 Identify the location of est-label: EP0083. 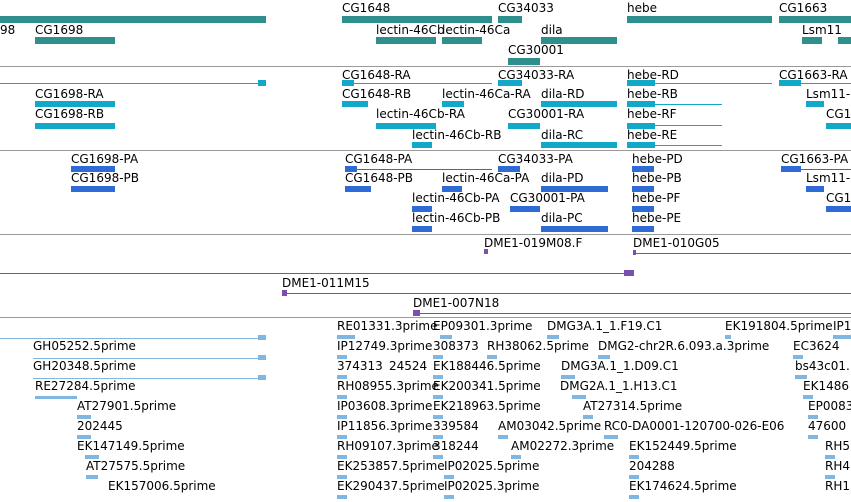
(829, 406).